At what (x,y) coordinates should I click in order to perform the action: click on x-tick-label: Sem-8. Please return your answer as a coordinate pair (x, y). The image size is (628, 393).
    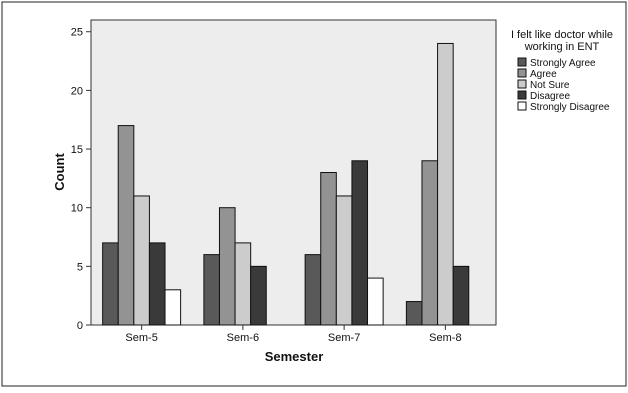
    Looking at the image, I should click on (445, 338).